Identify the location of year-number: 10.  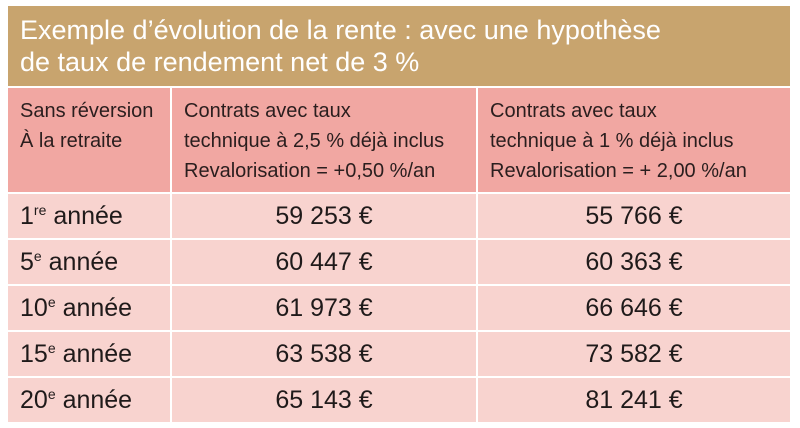
(34, 308).